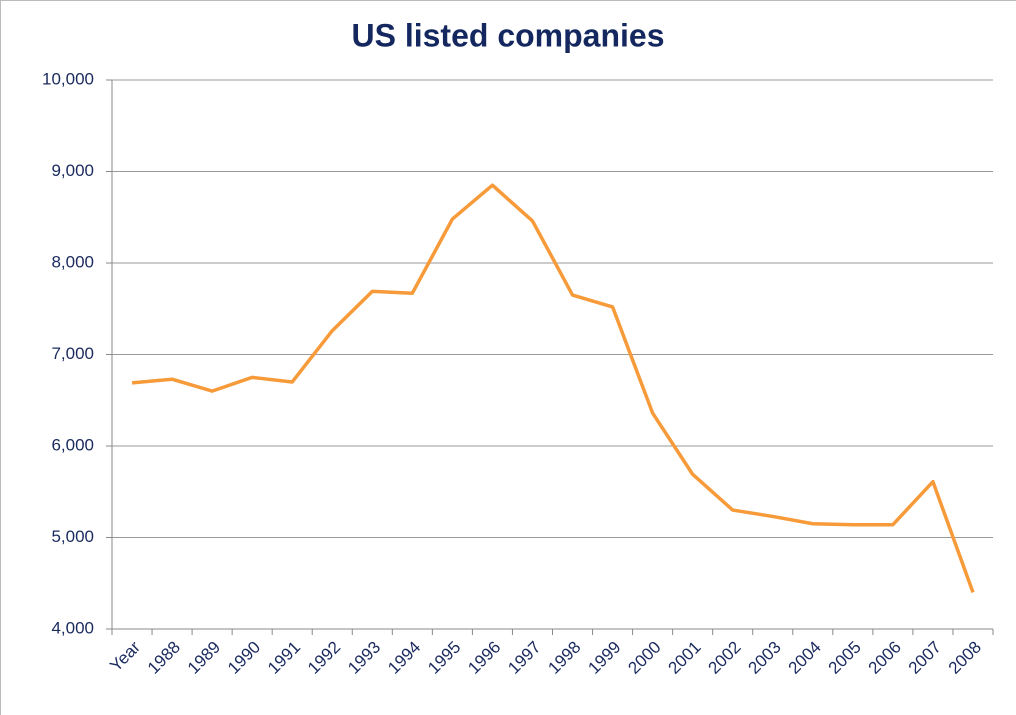 The image size is (1016, 715). I want to click on x-tick-label: 2000, so click(644, 658).